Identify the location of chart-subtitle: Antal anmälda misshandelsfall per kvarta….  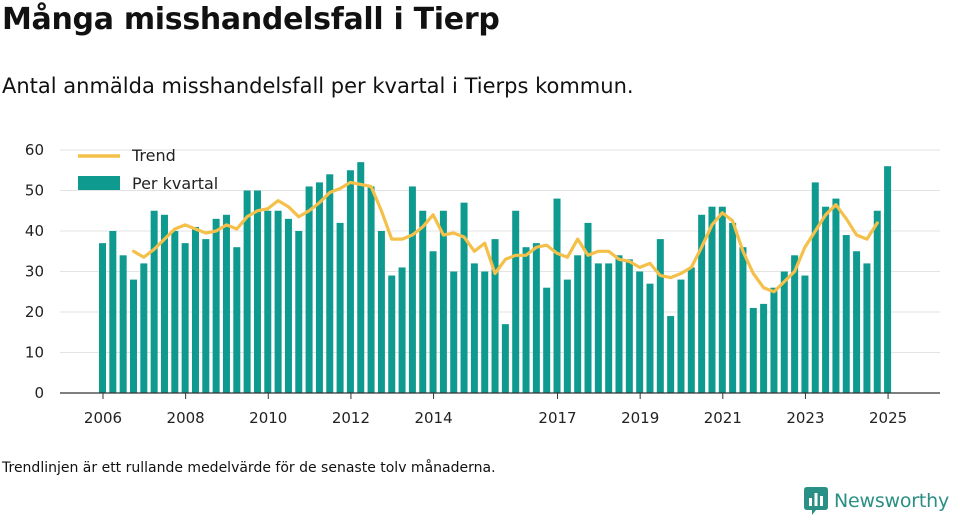
(318, 86).